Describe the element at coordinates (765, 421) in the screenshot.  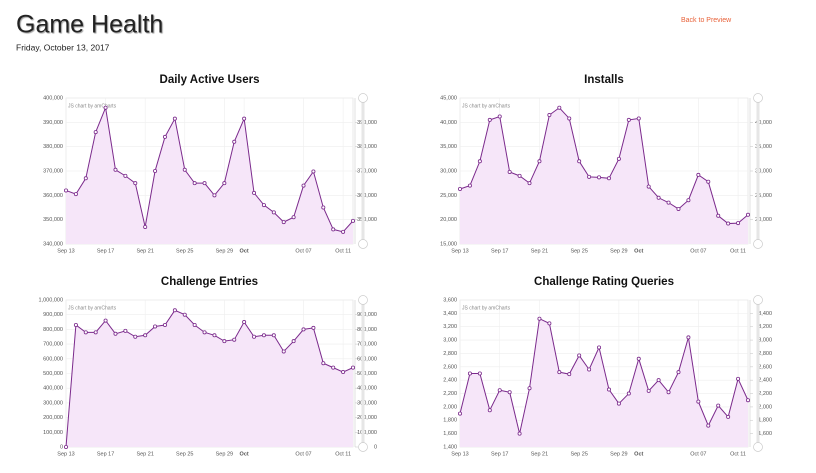
I see `y2-tick-label: 1,800` at that location.